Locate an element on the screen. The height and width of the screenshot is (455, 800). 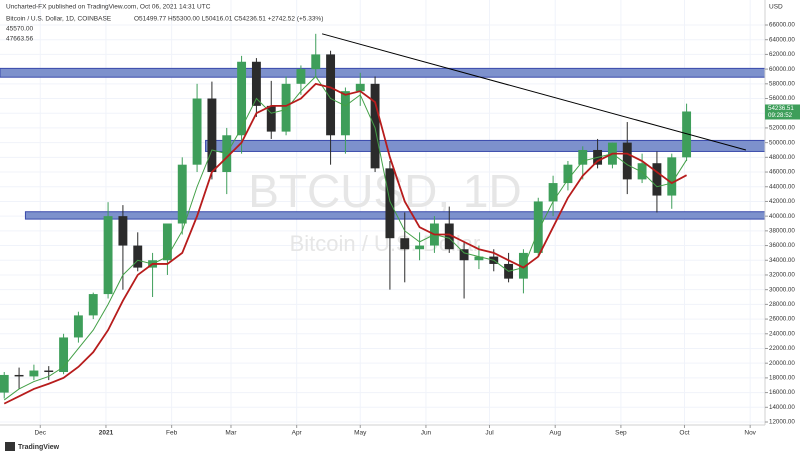
y-tick-label: 28000.00 is located at coordinates (782, 304).